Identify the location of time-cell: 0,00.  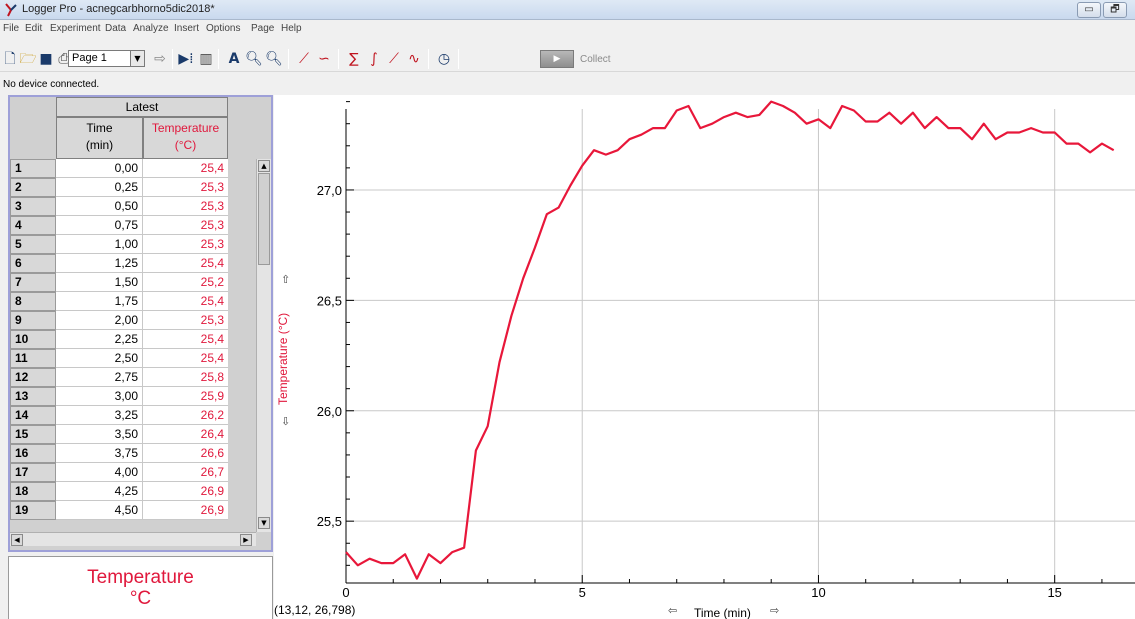
(99, 168).